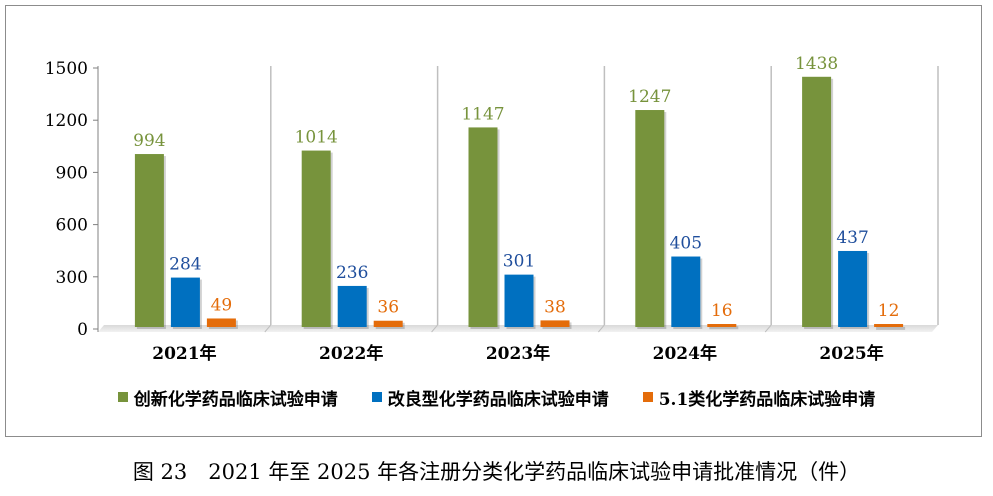 The image size is (993, 496). What do you see at coordinates (82, 330) in the screenshot?
I see `y-tick-label: 0` at bounding box center [82, 330].